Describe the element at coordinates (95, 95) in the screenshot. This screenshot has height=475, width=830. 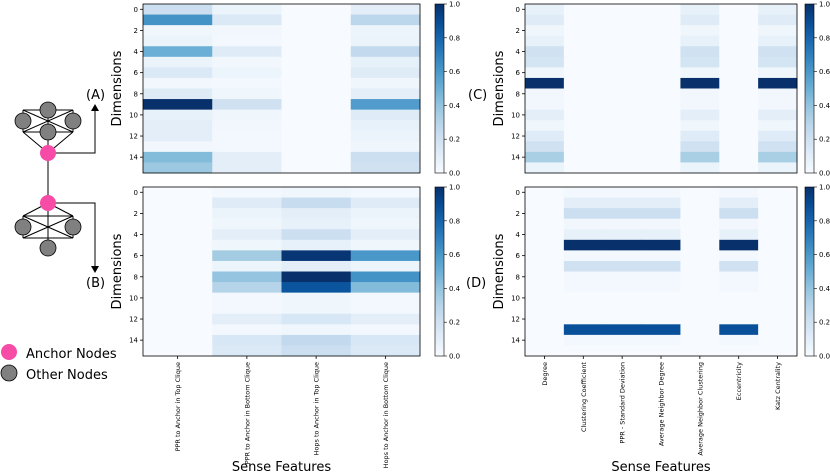
I see `panel-label-a: (A)` at that location.